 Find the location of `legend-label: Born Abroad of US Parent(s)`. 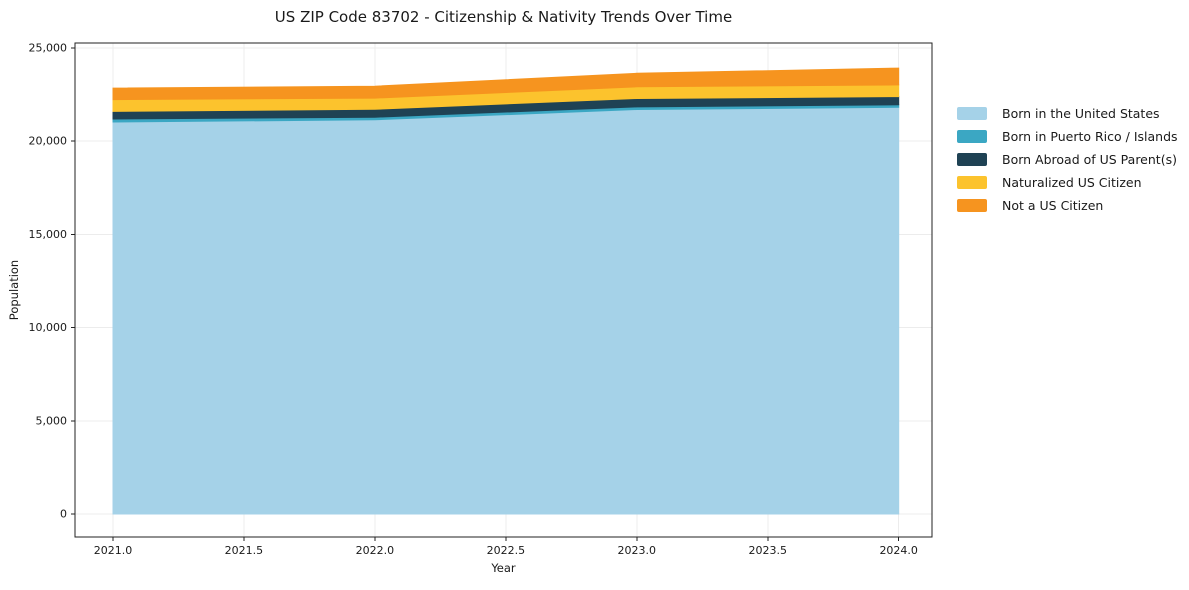

legend-label: Born Abroad of US Parent(s) is located at coordinates (1089, 159).